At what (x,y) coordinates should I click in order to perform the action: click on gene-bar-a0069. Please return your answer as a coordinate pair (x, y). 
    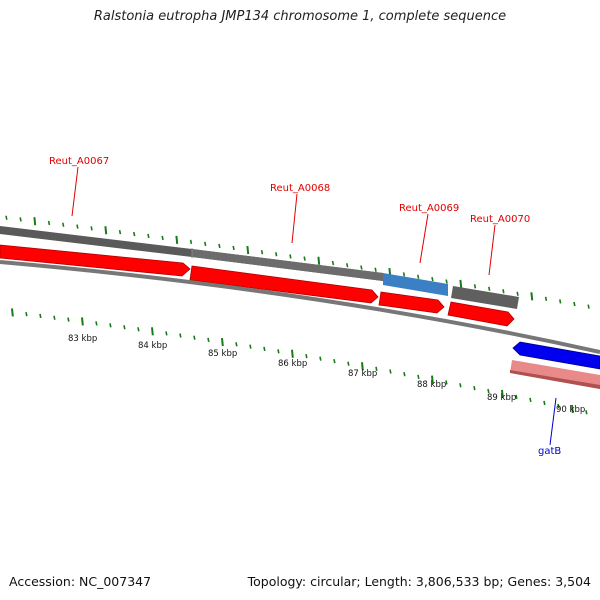
    Looking at the image, I should click on (415, 284).